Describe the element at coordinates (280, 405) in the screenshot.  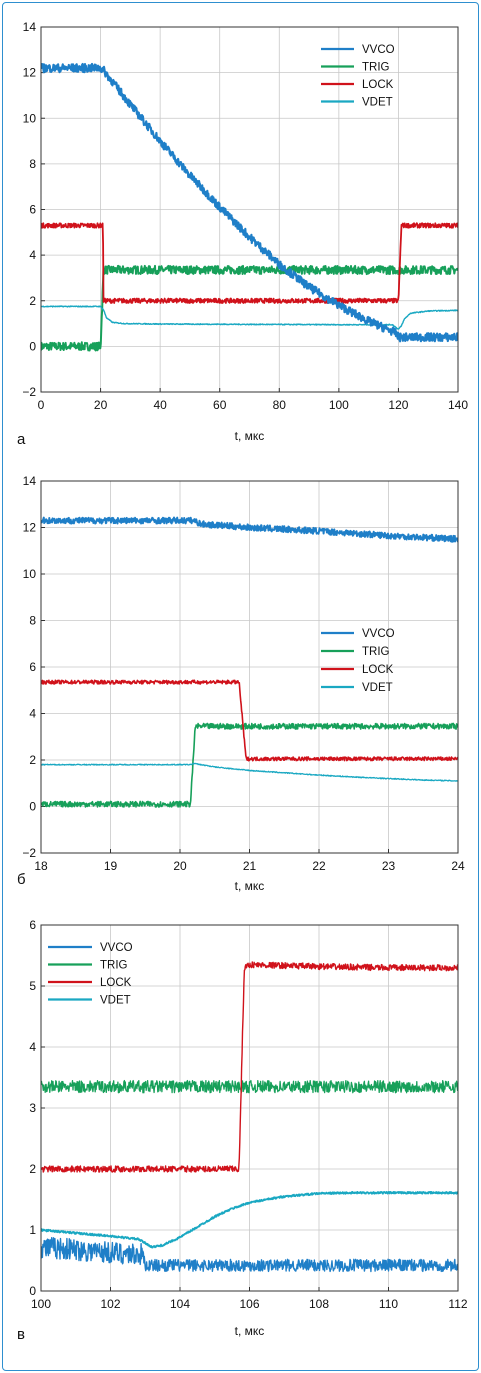
I see `x-tick-label: 80` at that location.